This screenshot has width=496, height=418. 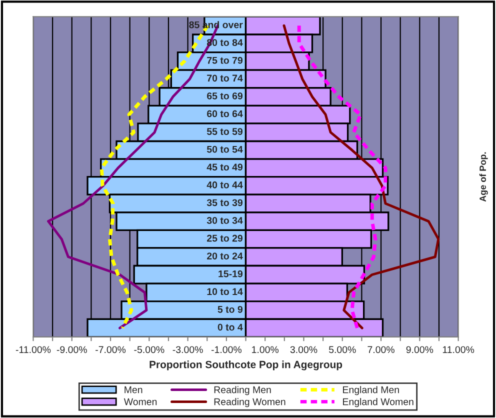 I want to click on x-tick-label: -3.00%, so click(x=187, y=350).